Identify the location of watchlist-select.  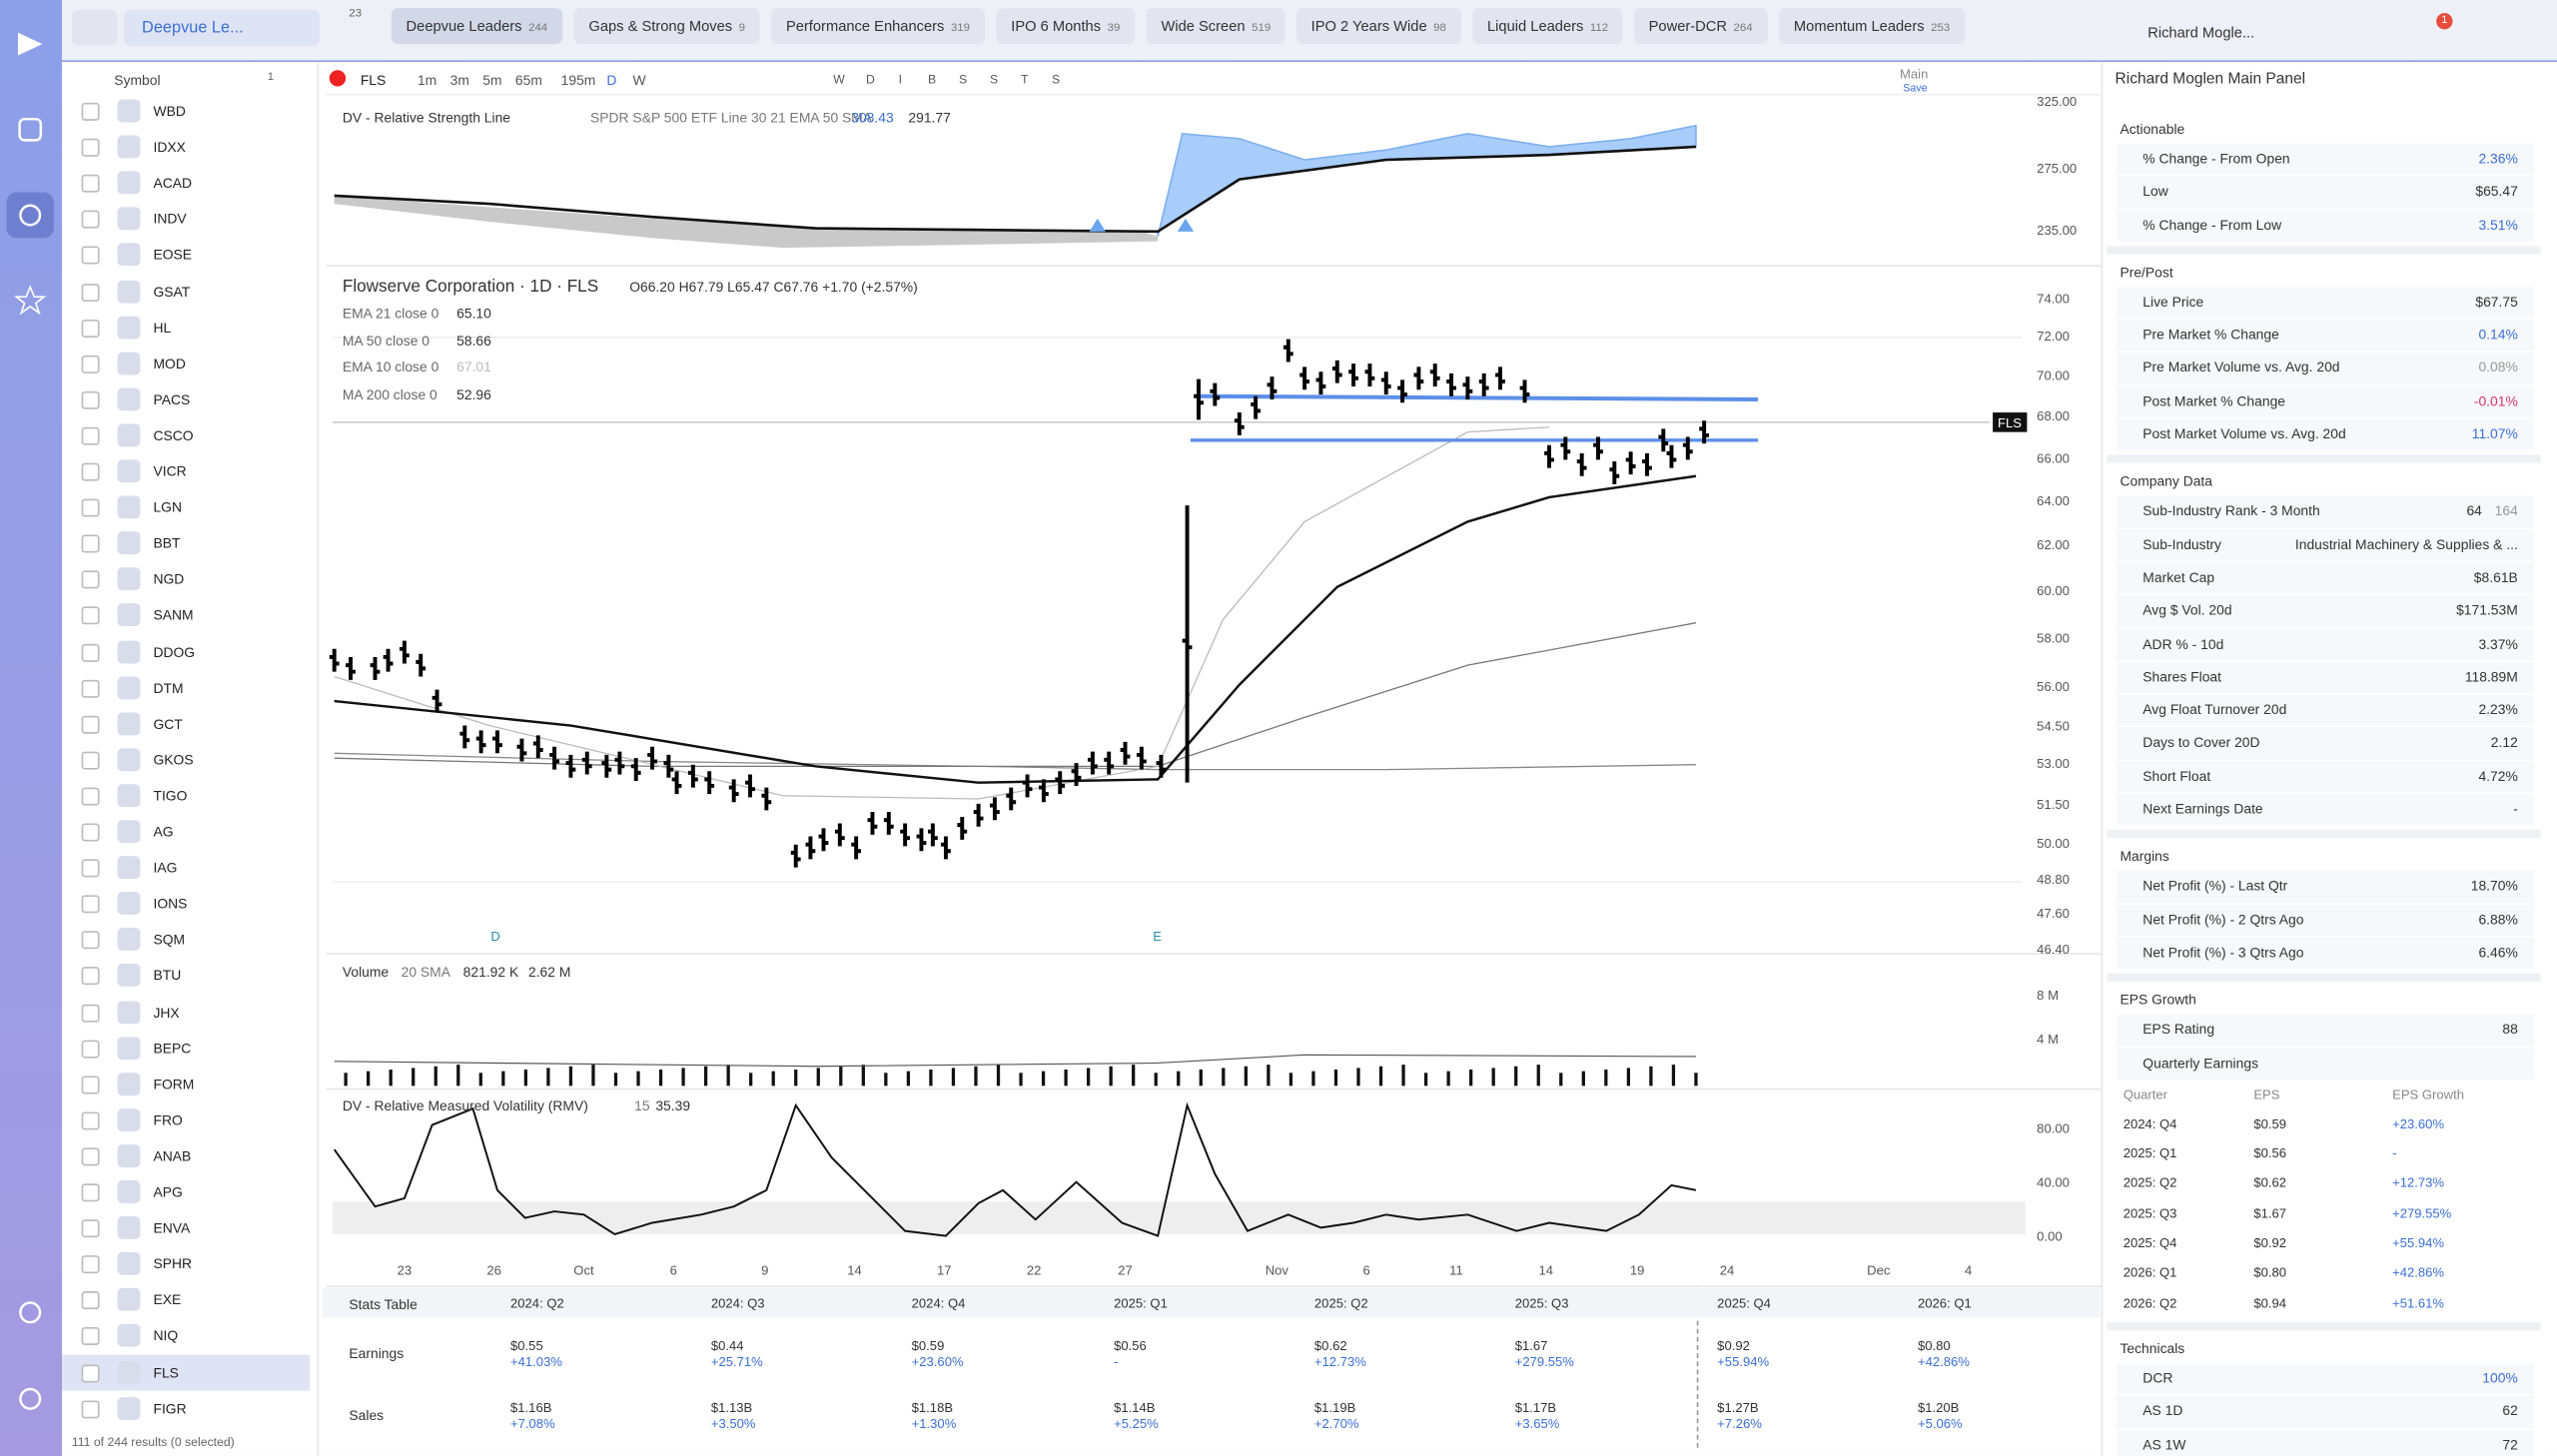
(222, 28).